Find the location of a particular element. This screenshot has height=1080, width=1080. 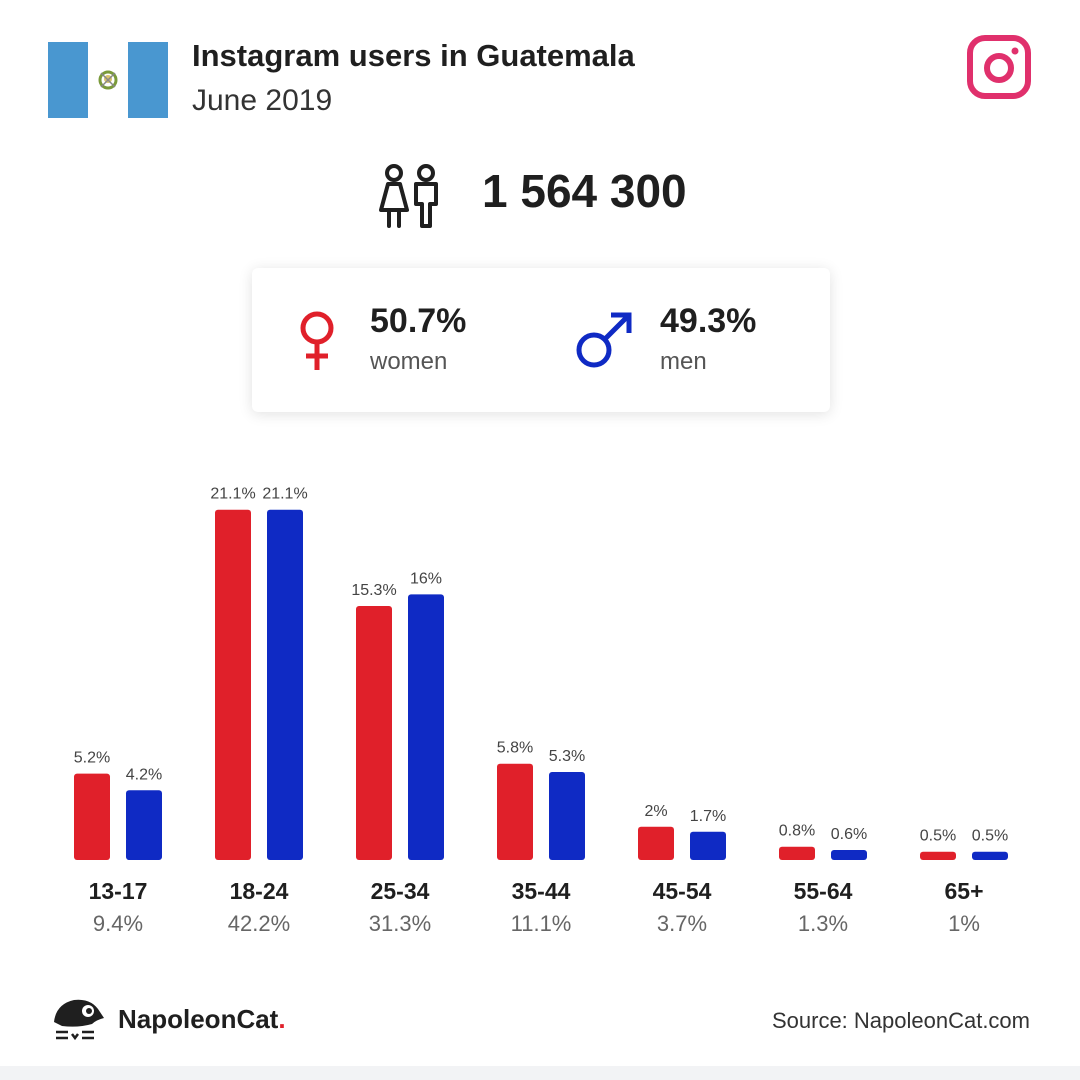

age-group-total: 1% is located at coordinates (964, 923).